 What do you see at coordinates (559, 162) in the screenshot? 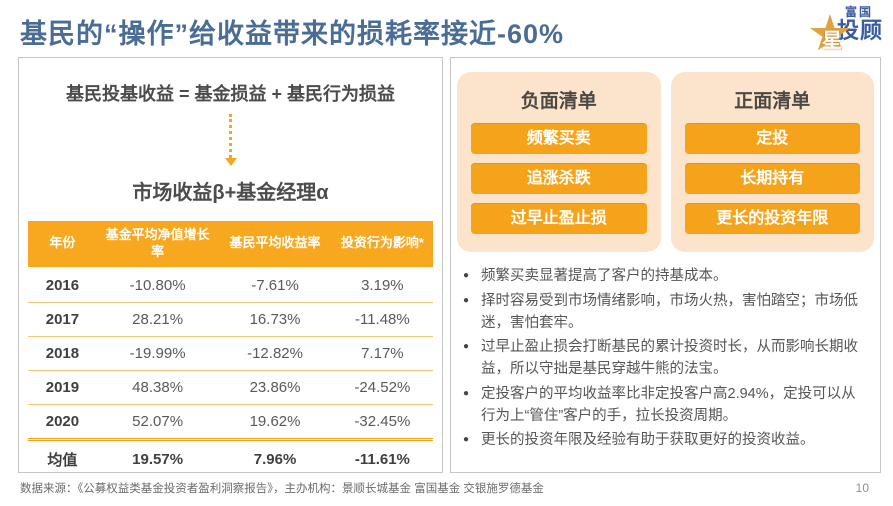
I see `negative-list-panel: 负面清单 频繁买卖 追涨杀跌 过早止盈止损` at bounding box center [559, 162].